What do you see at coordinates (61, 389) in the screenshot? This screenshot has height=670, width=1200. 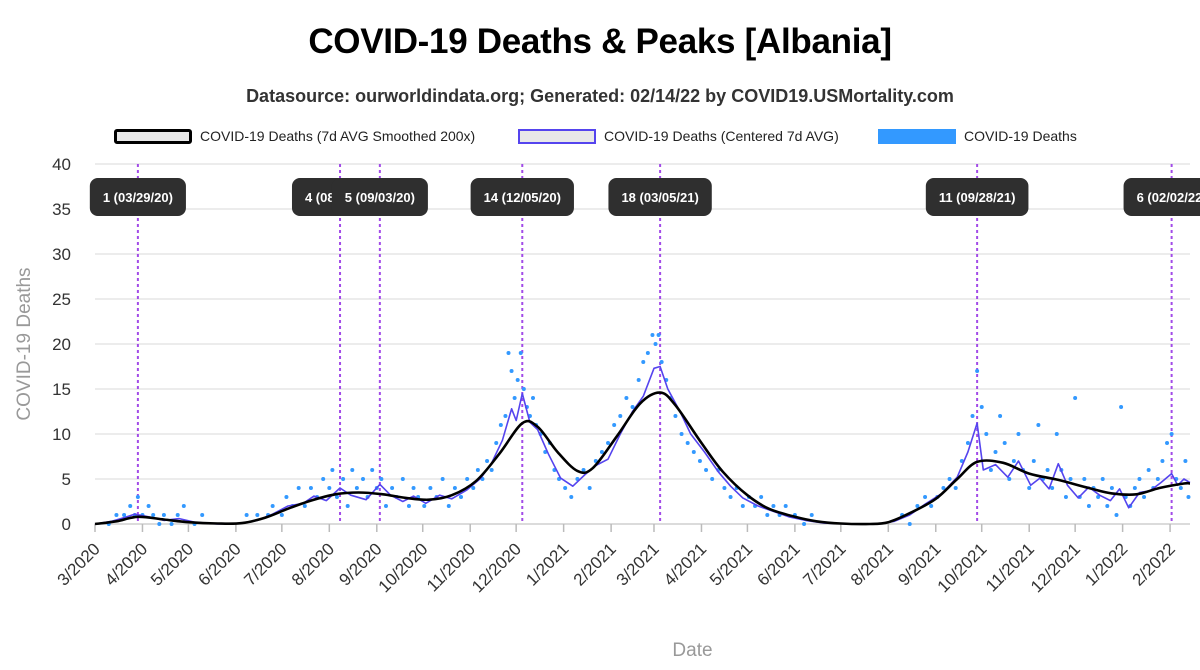 I see `y-tick-label: 15` at bounding box center [61, 389].